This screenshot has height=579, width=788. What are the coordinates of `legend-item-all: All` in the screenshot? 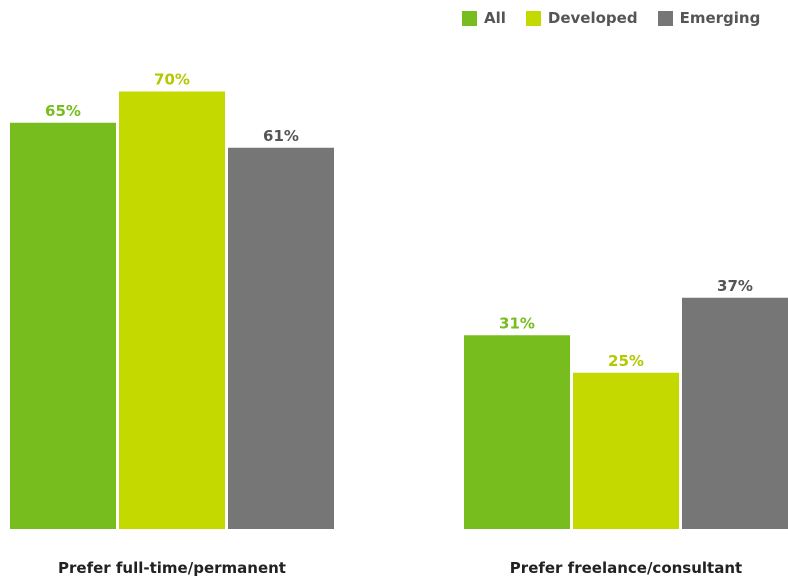 It's located at (484, 18).